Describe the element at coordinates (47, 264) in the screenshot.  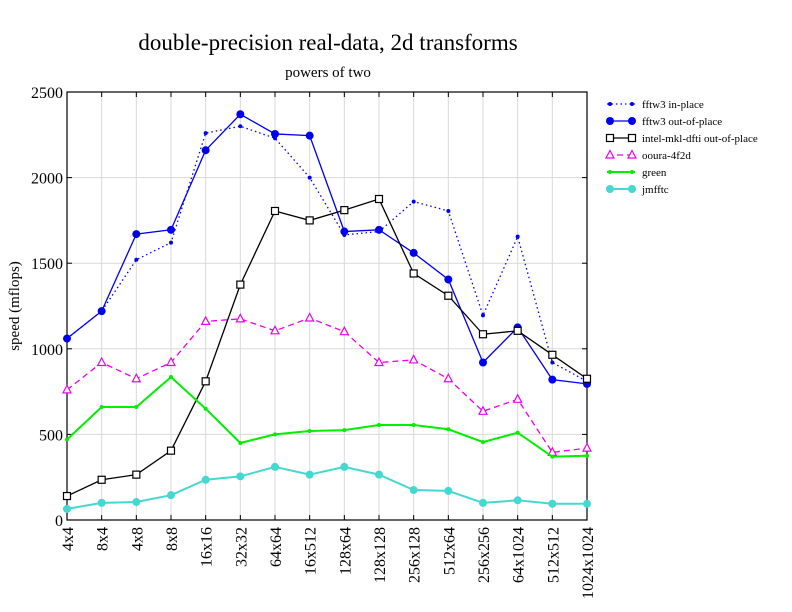
I see `y-tick-label: 1500` at that location.